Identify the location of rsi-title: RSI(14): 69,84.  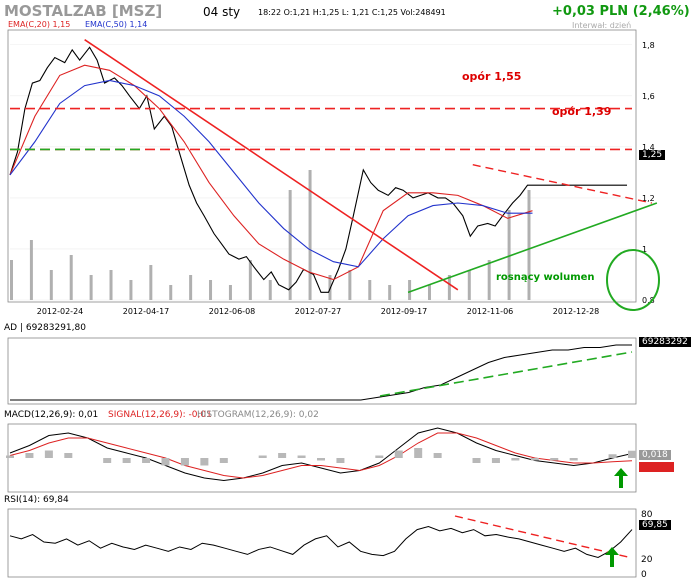
(36, 500).